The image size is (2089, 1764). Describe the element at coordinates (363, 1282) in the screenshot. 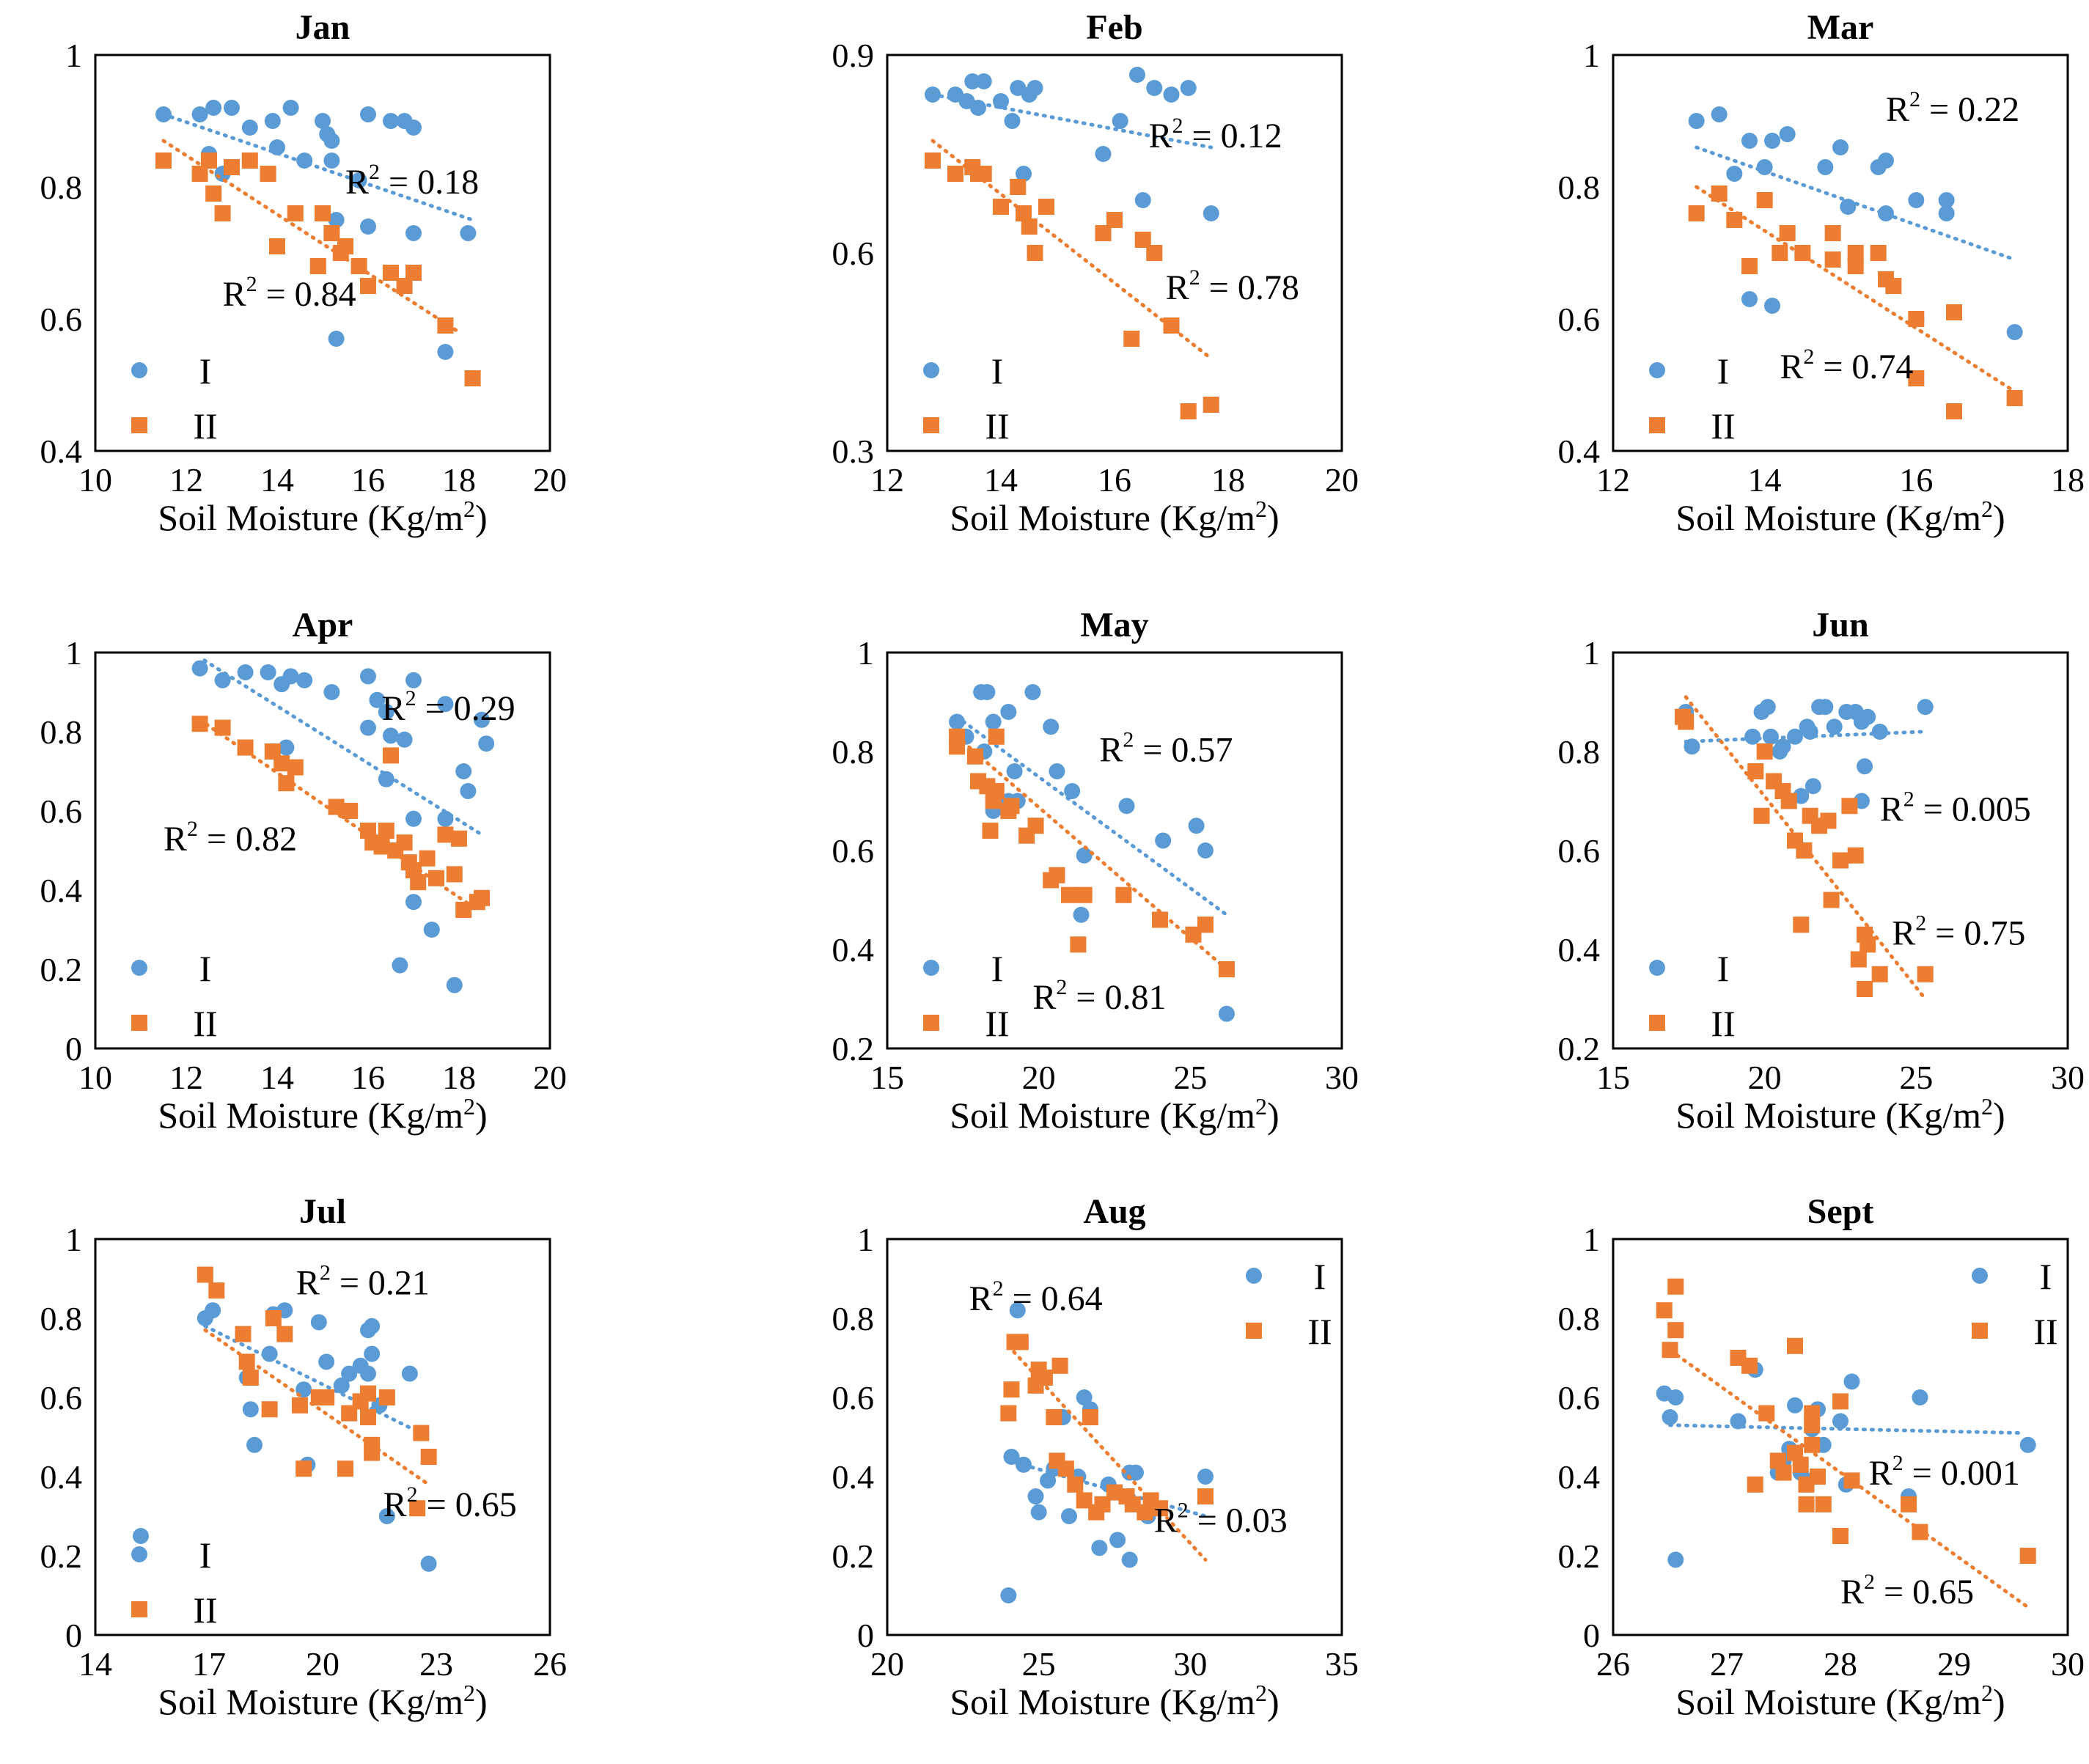

I see `r2-label: R2 = 0.21` at that location.